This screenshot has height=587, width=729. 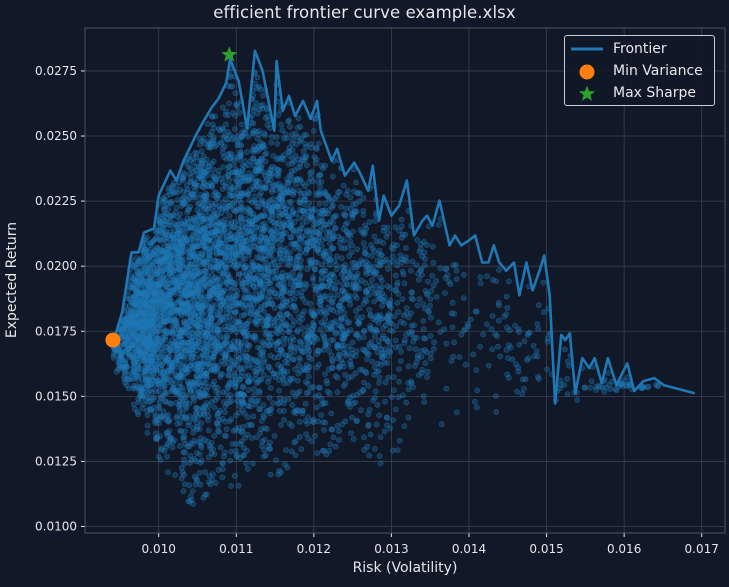 What do you see at coordinates (405, 568) in the screenshot?
I see `x-axis-label: Risk (Volatility)` at bounding box center [405, 568].